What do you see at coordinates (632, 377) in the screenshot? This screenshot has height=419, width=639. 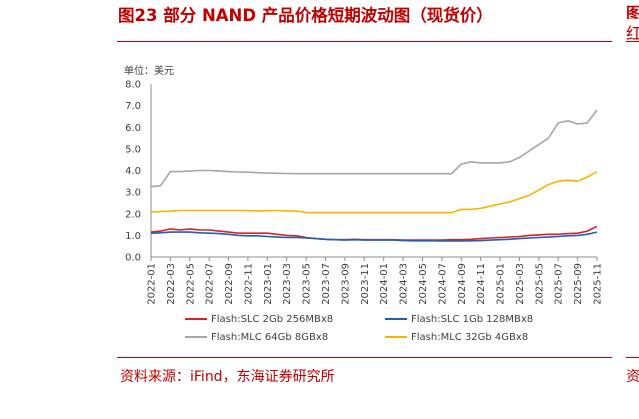 I see `adjacent-source-fragment: 资` at bounding box center [632, 377].